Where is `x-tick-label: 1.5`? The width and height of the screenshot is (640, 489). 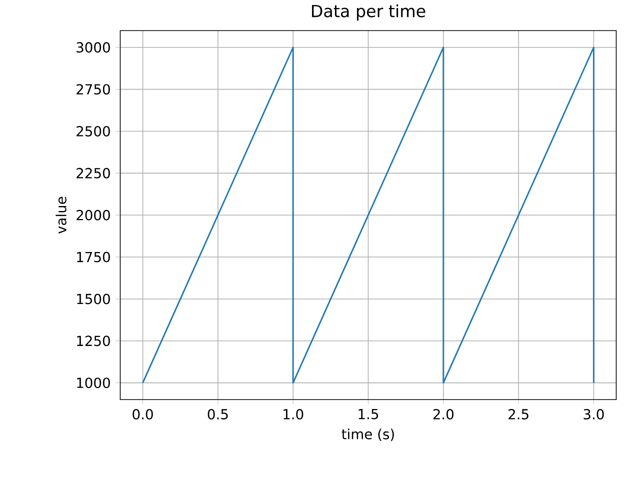
x-tick-label: 1.5 is located at coordinates (368, 414).